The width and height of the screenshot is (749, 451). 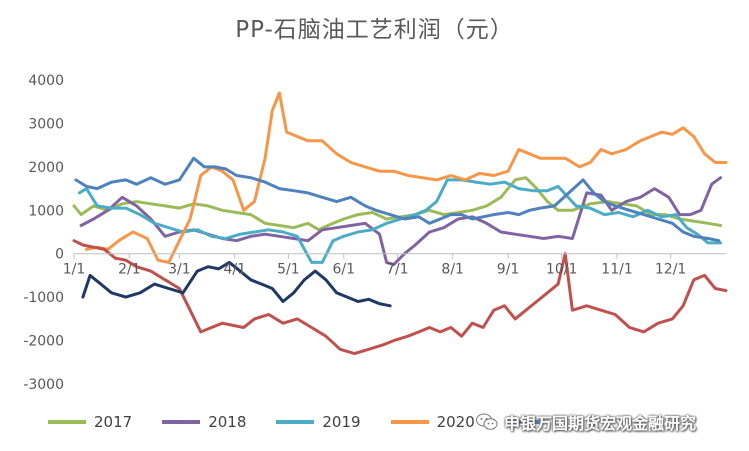 I want to click on legend: 2017 2018 2019 2020, so click(x=314, y=422).